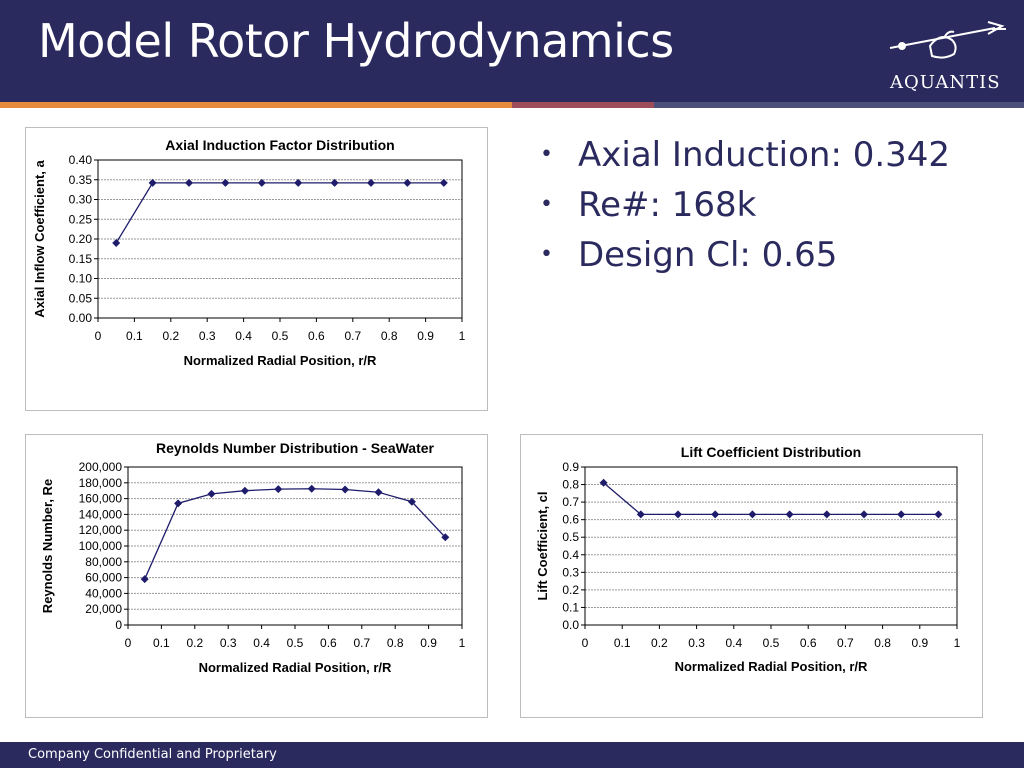 This screenshot has width=1024, height=768. Describe the element at coordinates (152, 754) in the screenshot. I see `footer-text: Company Confidential and Proprietary` at that location.